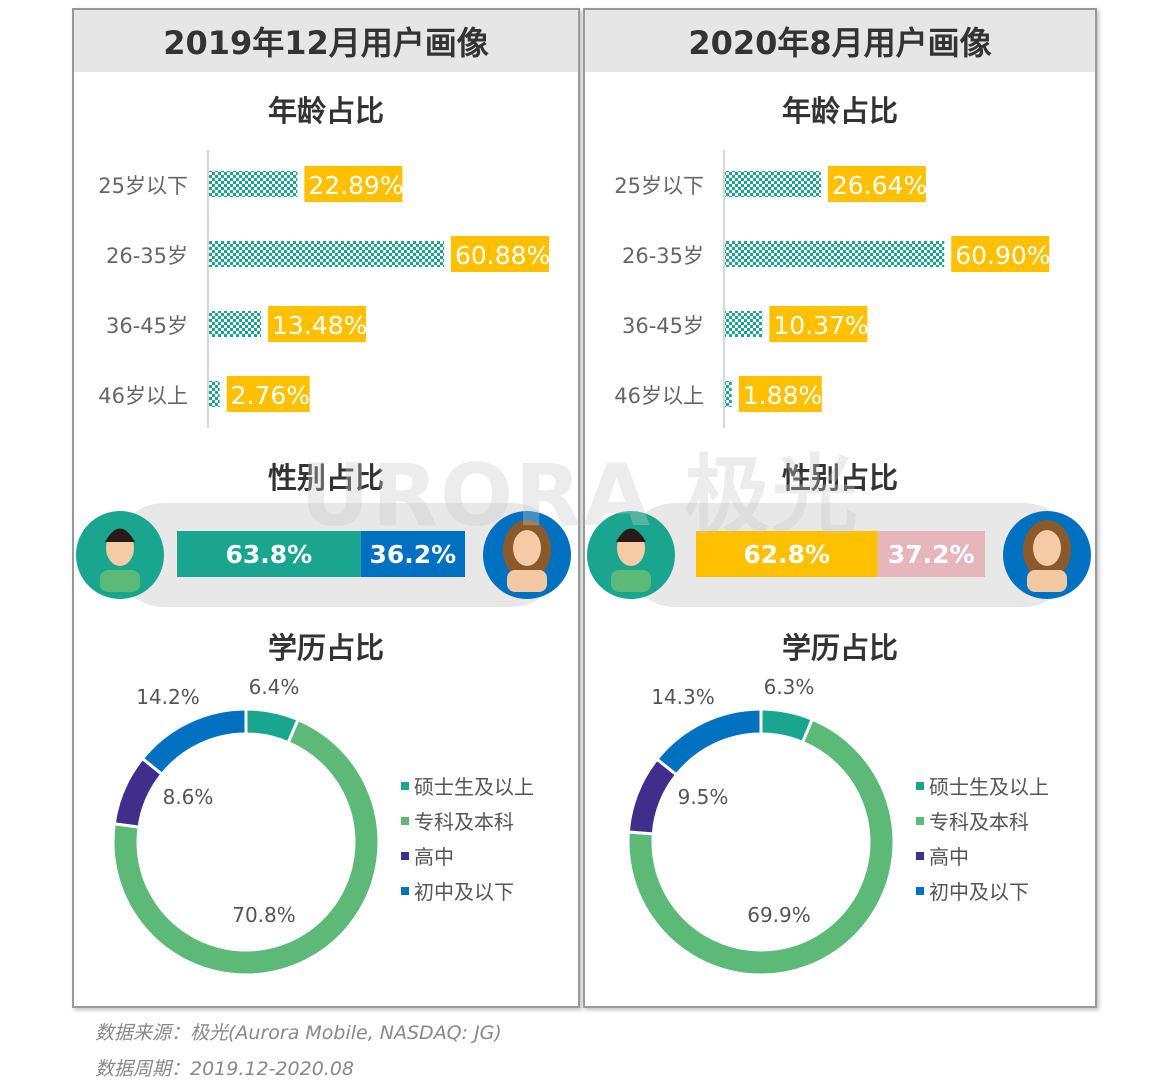 This screenshot has height=1081, width=1156. What do you see at coordinates (274, 687) in the screenshot?
I see `edu-value-label: 6.4%` at bounding box center [274, 687].